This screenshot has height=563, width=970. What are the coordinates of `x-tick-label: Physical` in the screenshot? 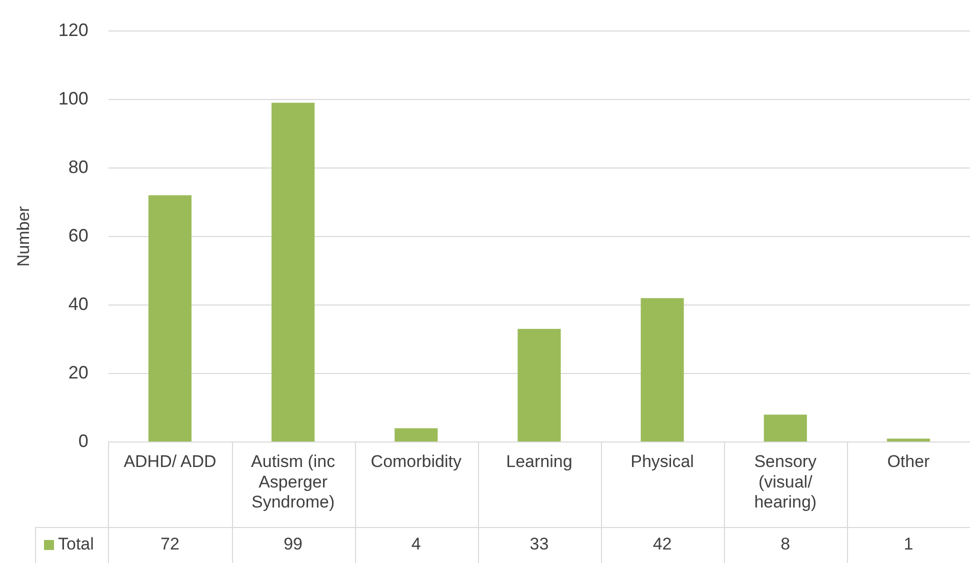 It's located at (662, 461).